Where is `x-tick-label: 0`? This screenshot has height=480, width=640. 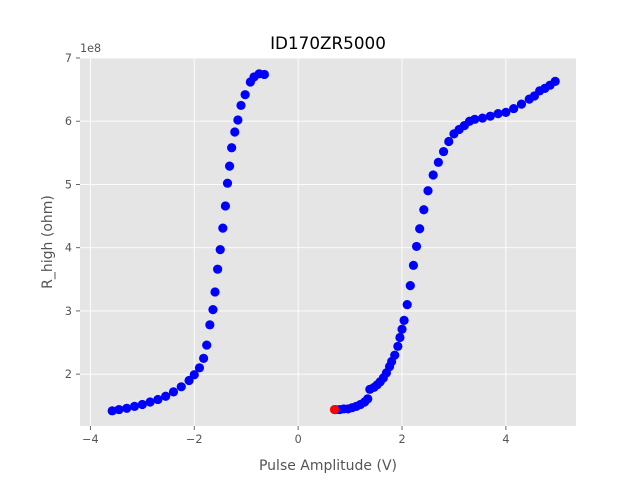
x-tick-label: 0 is located at coordinates (298, 439).